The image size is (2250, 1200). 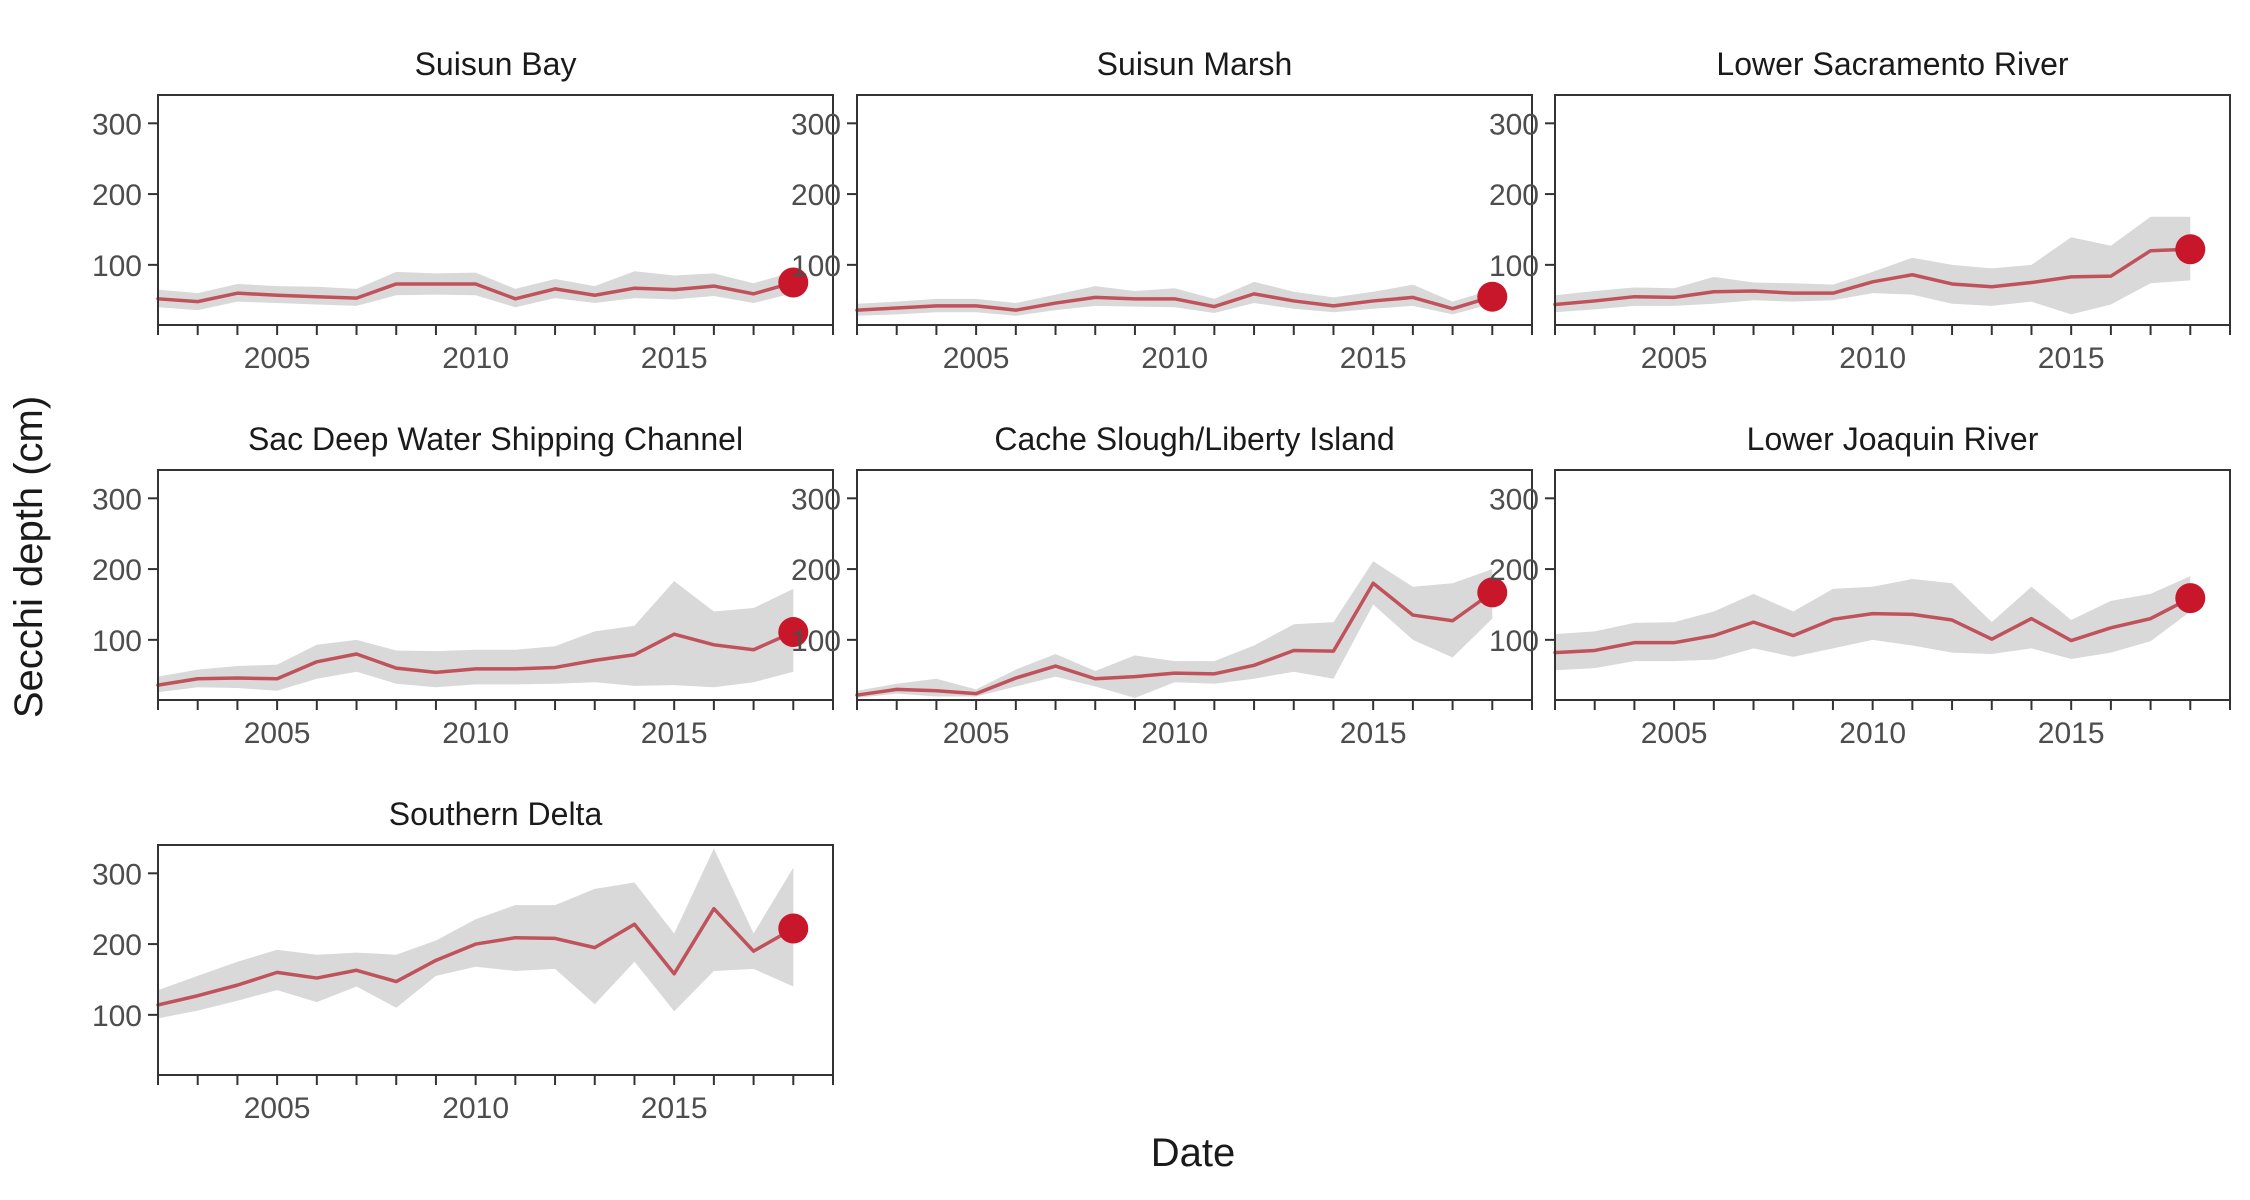 What do you see at coordinates (1193, 1153) in the screenshot?
I see `x-axis-label: Date` at bounding box center [1193, 1153].